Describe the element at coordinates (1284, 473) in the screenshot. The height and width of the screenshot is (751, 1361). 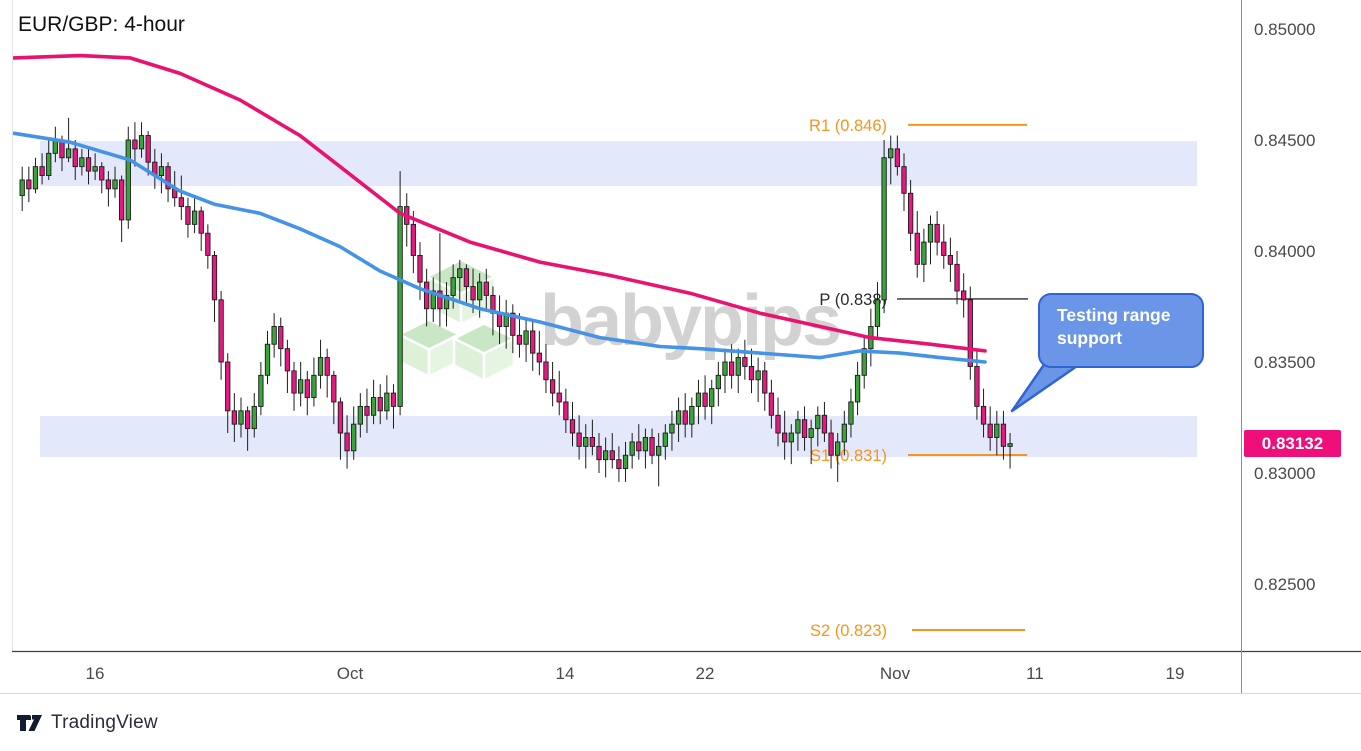
I see `price-axis-label: 0.83000` at that location.